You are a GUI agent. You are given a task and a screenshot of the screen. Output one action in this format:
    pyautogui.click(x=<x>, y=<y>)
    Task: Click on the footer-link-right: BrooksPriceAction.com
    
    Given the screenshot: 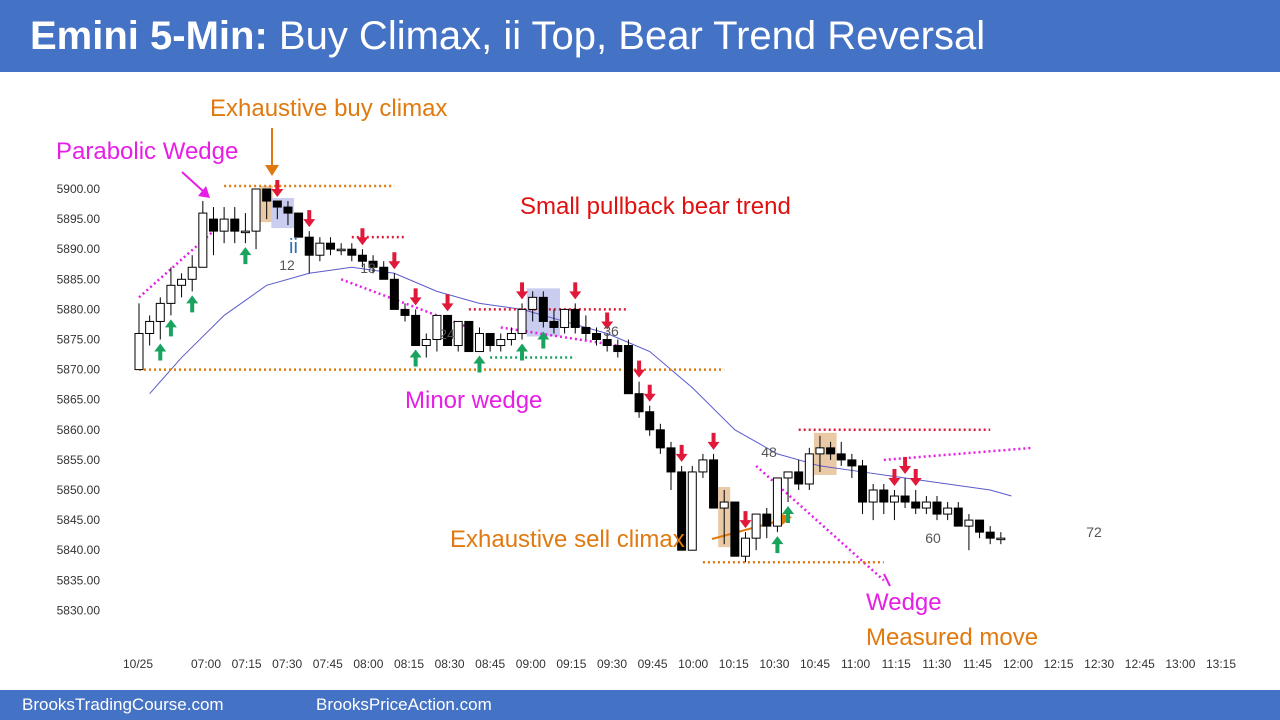 What is the action you would take?
    pyautogui.click(x=404, y=704)
    